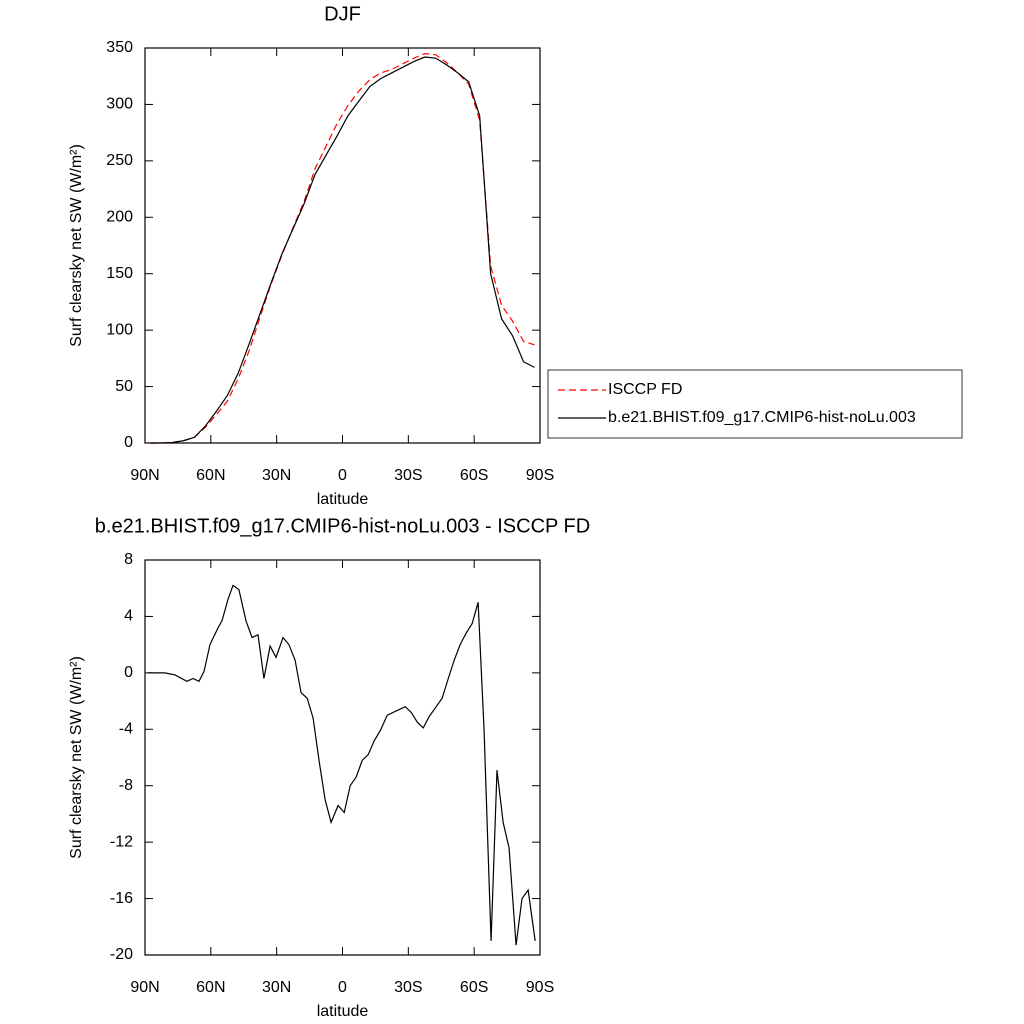  What do you see at coordinates (119, 104) in the screenshot?
I see `y-tick-label: 300` at bounding box center [119, 104].